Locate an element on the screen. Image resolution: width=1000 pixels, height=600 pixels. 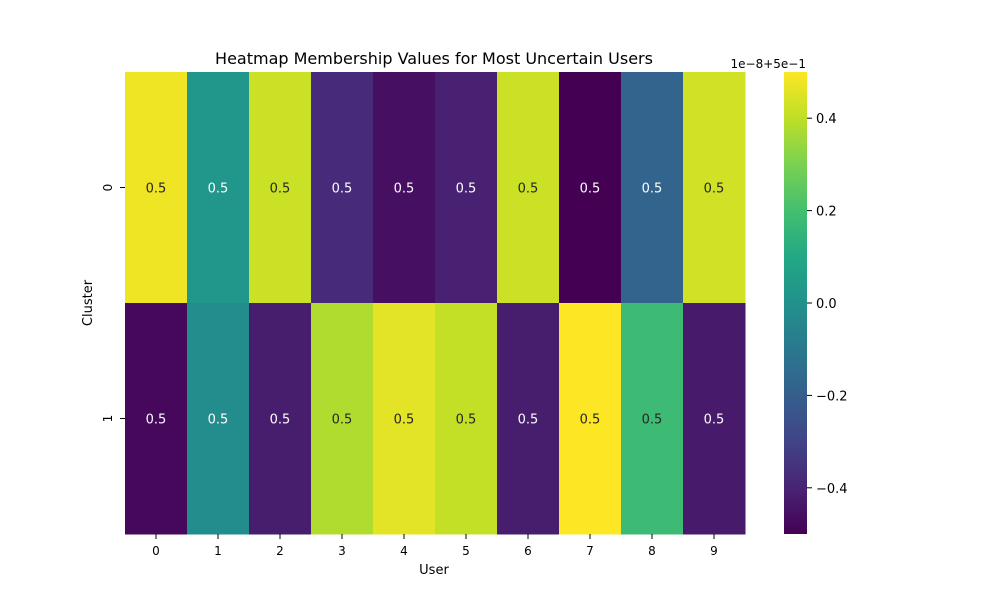
colorbar-tick-label: 0.4 is located at coordinates (826, 119).